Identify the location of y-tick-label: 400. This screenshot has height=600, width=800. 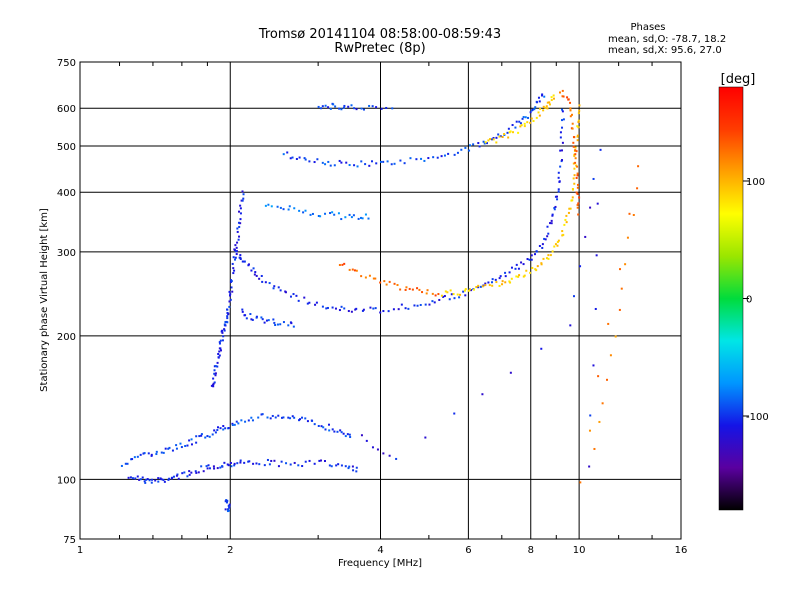
(66, 193).